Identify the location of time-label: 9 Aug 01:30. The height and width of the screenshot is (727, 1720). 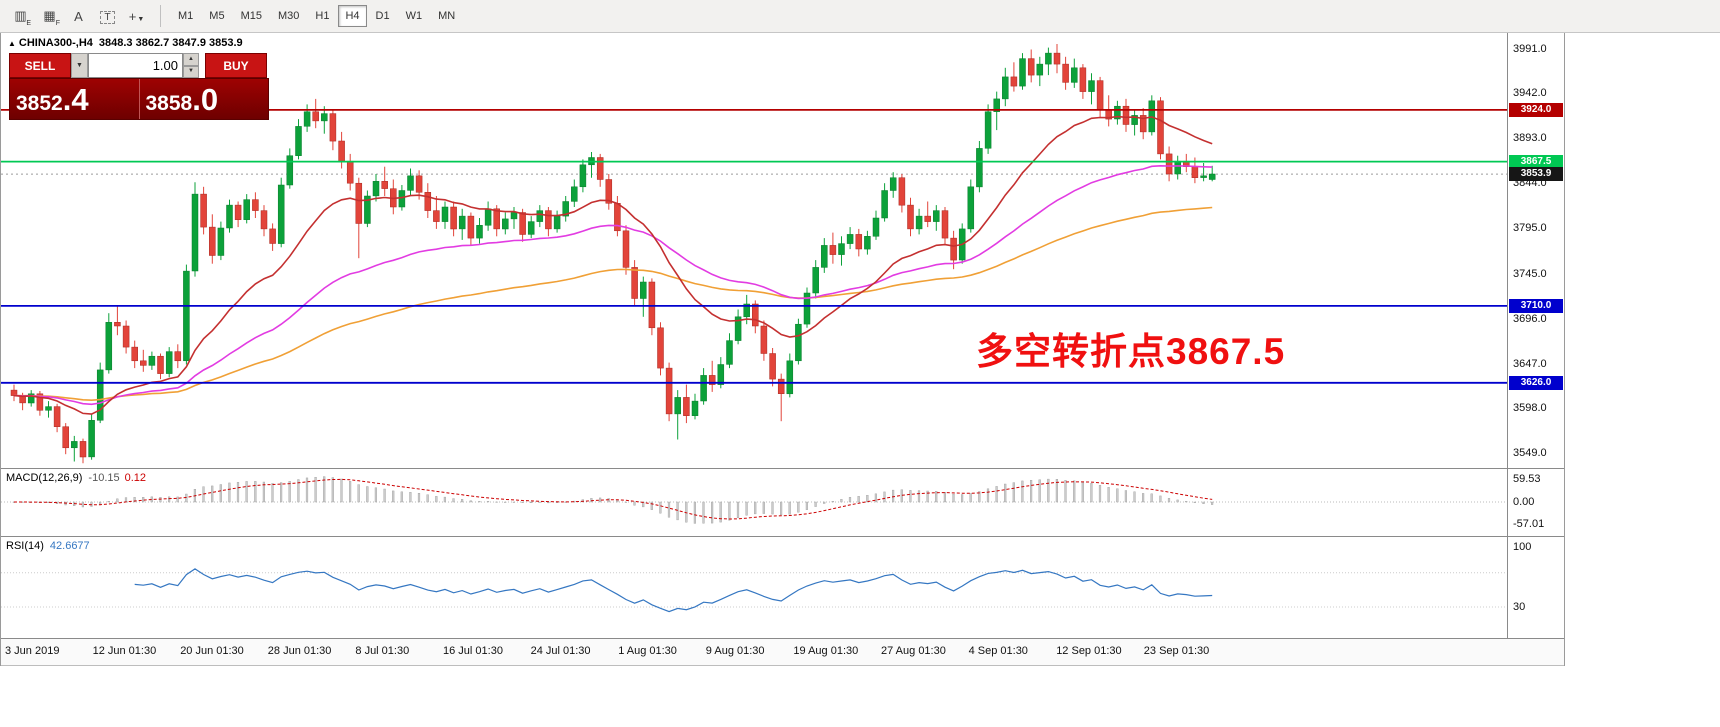
(735, 651).